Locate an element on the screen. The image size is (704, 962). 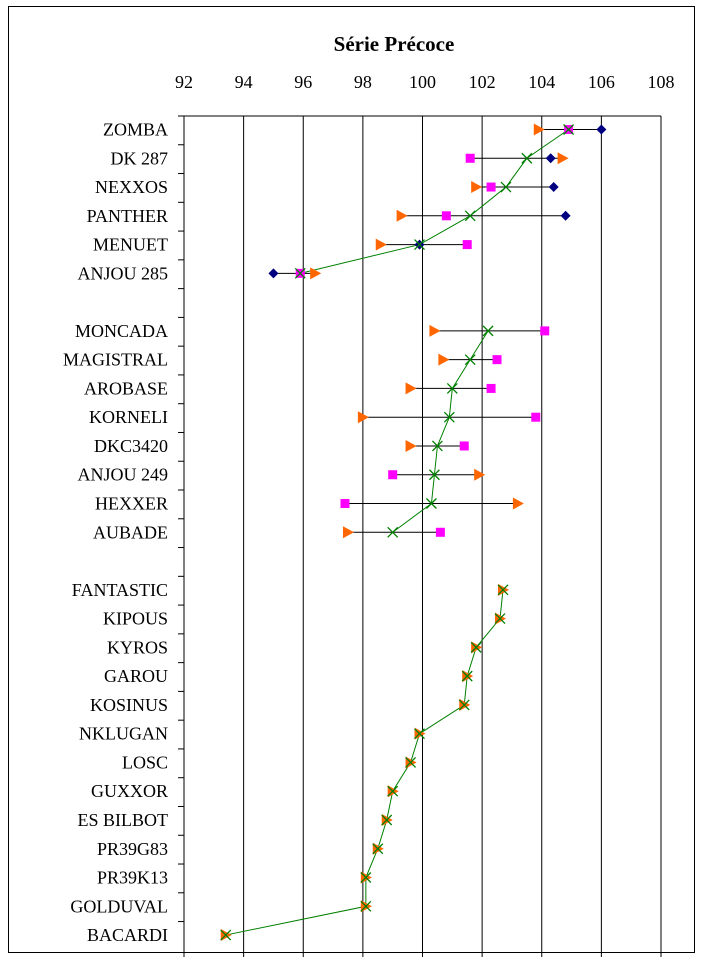
x-tick-label: 104 is located at coordinates (541, 82).